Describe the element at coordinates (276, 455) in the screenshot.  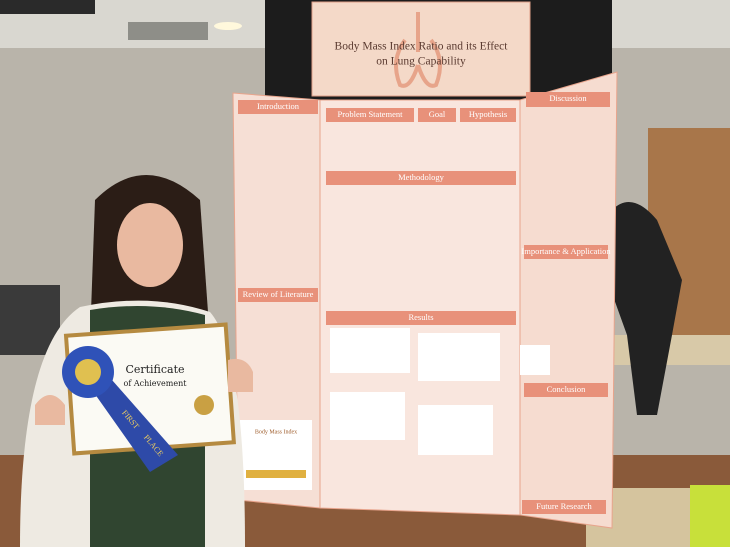
I see `bmi-chart` at that location.